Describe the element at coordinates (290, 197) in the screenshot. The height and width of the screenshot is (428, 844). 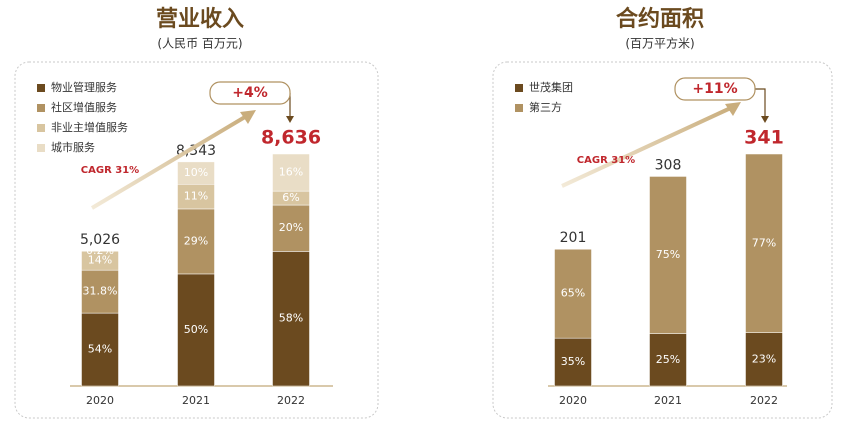
I see `value-label: 6%` at that location.